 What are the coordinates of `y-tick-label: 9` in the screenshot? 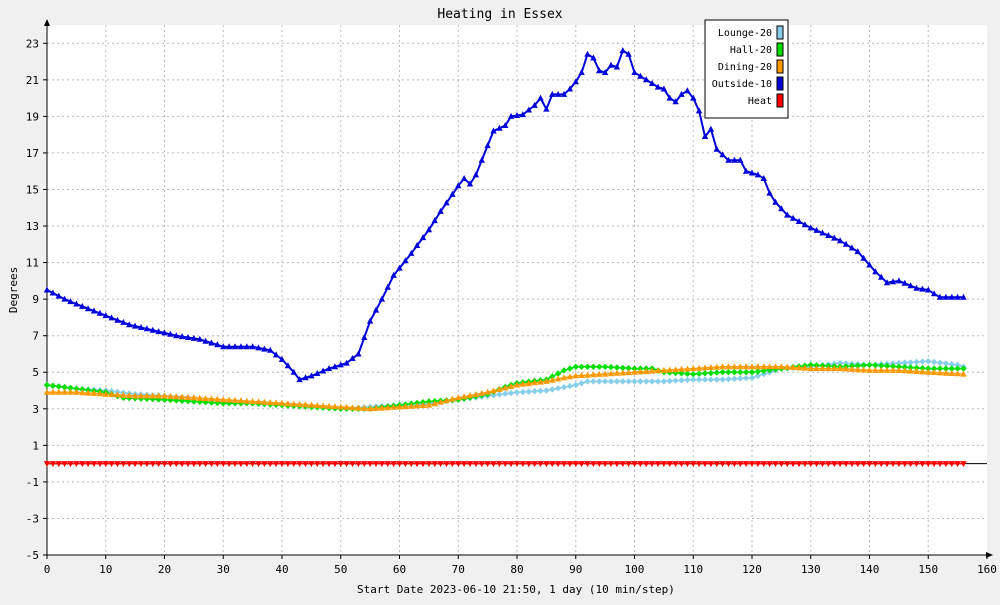 It's located at (35, 299).